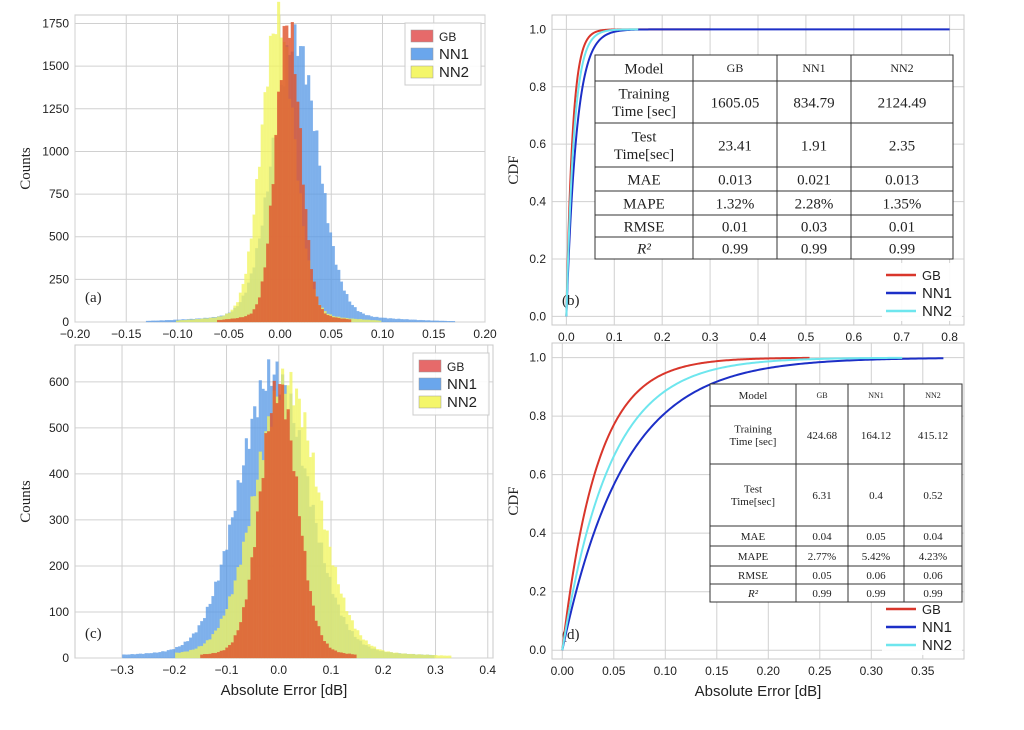 Image resolution: width=1024 pixels, height=730 pixels. What do you see at coordinates (26, 501) in the screenshot?
I see `y-axis-label: Counts` at bounding box center [26, 501].